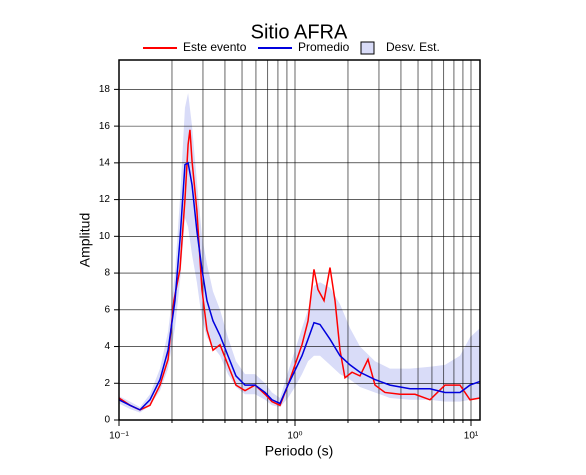 The image size is (586, 475). I want to click on y-tick-label: 4, so click(107, 346).